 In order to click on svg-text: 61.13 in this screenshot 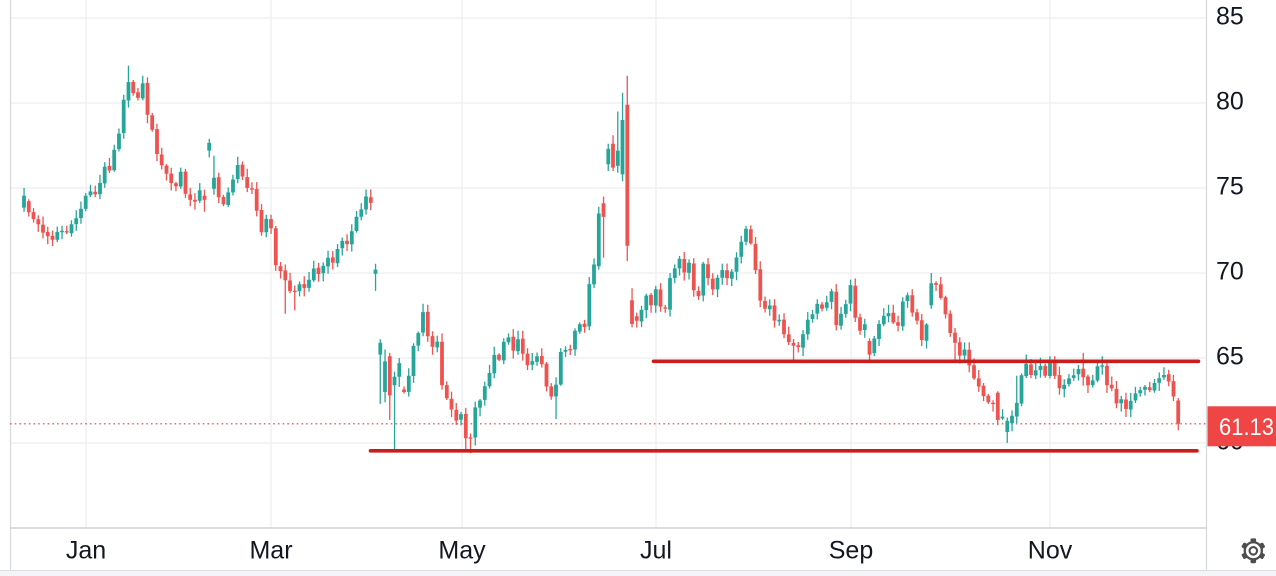, I will do `click(1246, 427)`.